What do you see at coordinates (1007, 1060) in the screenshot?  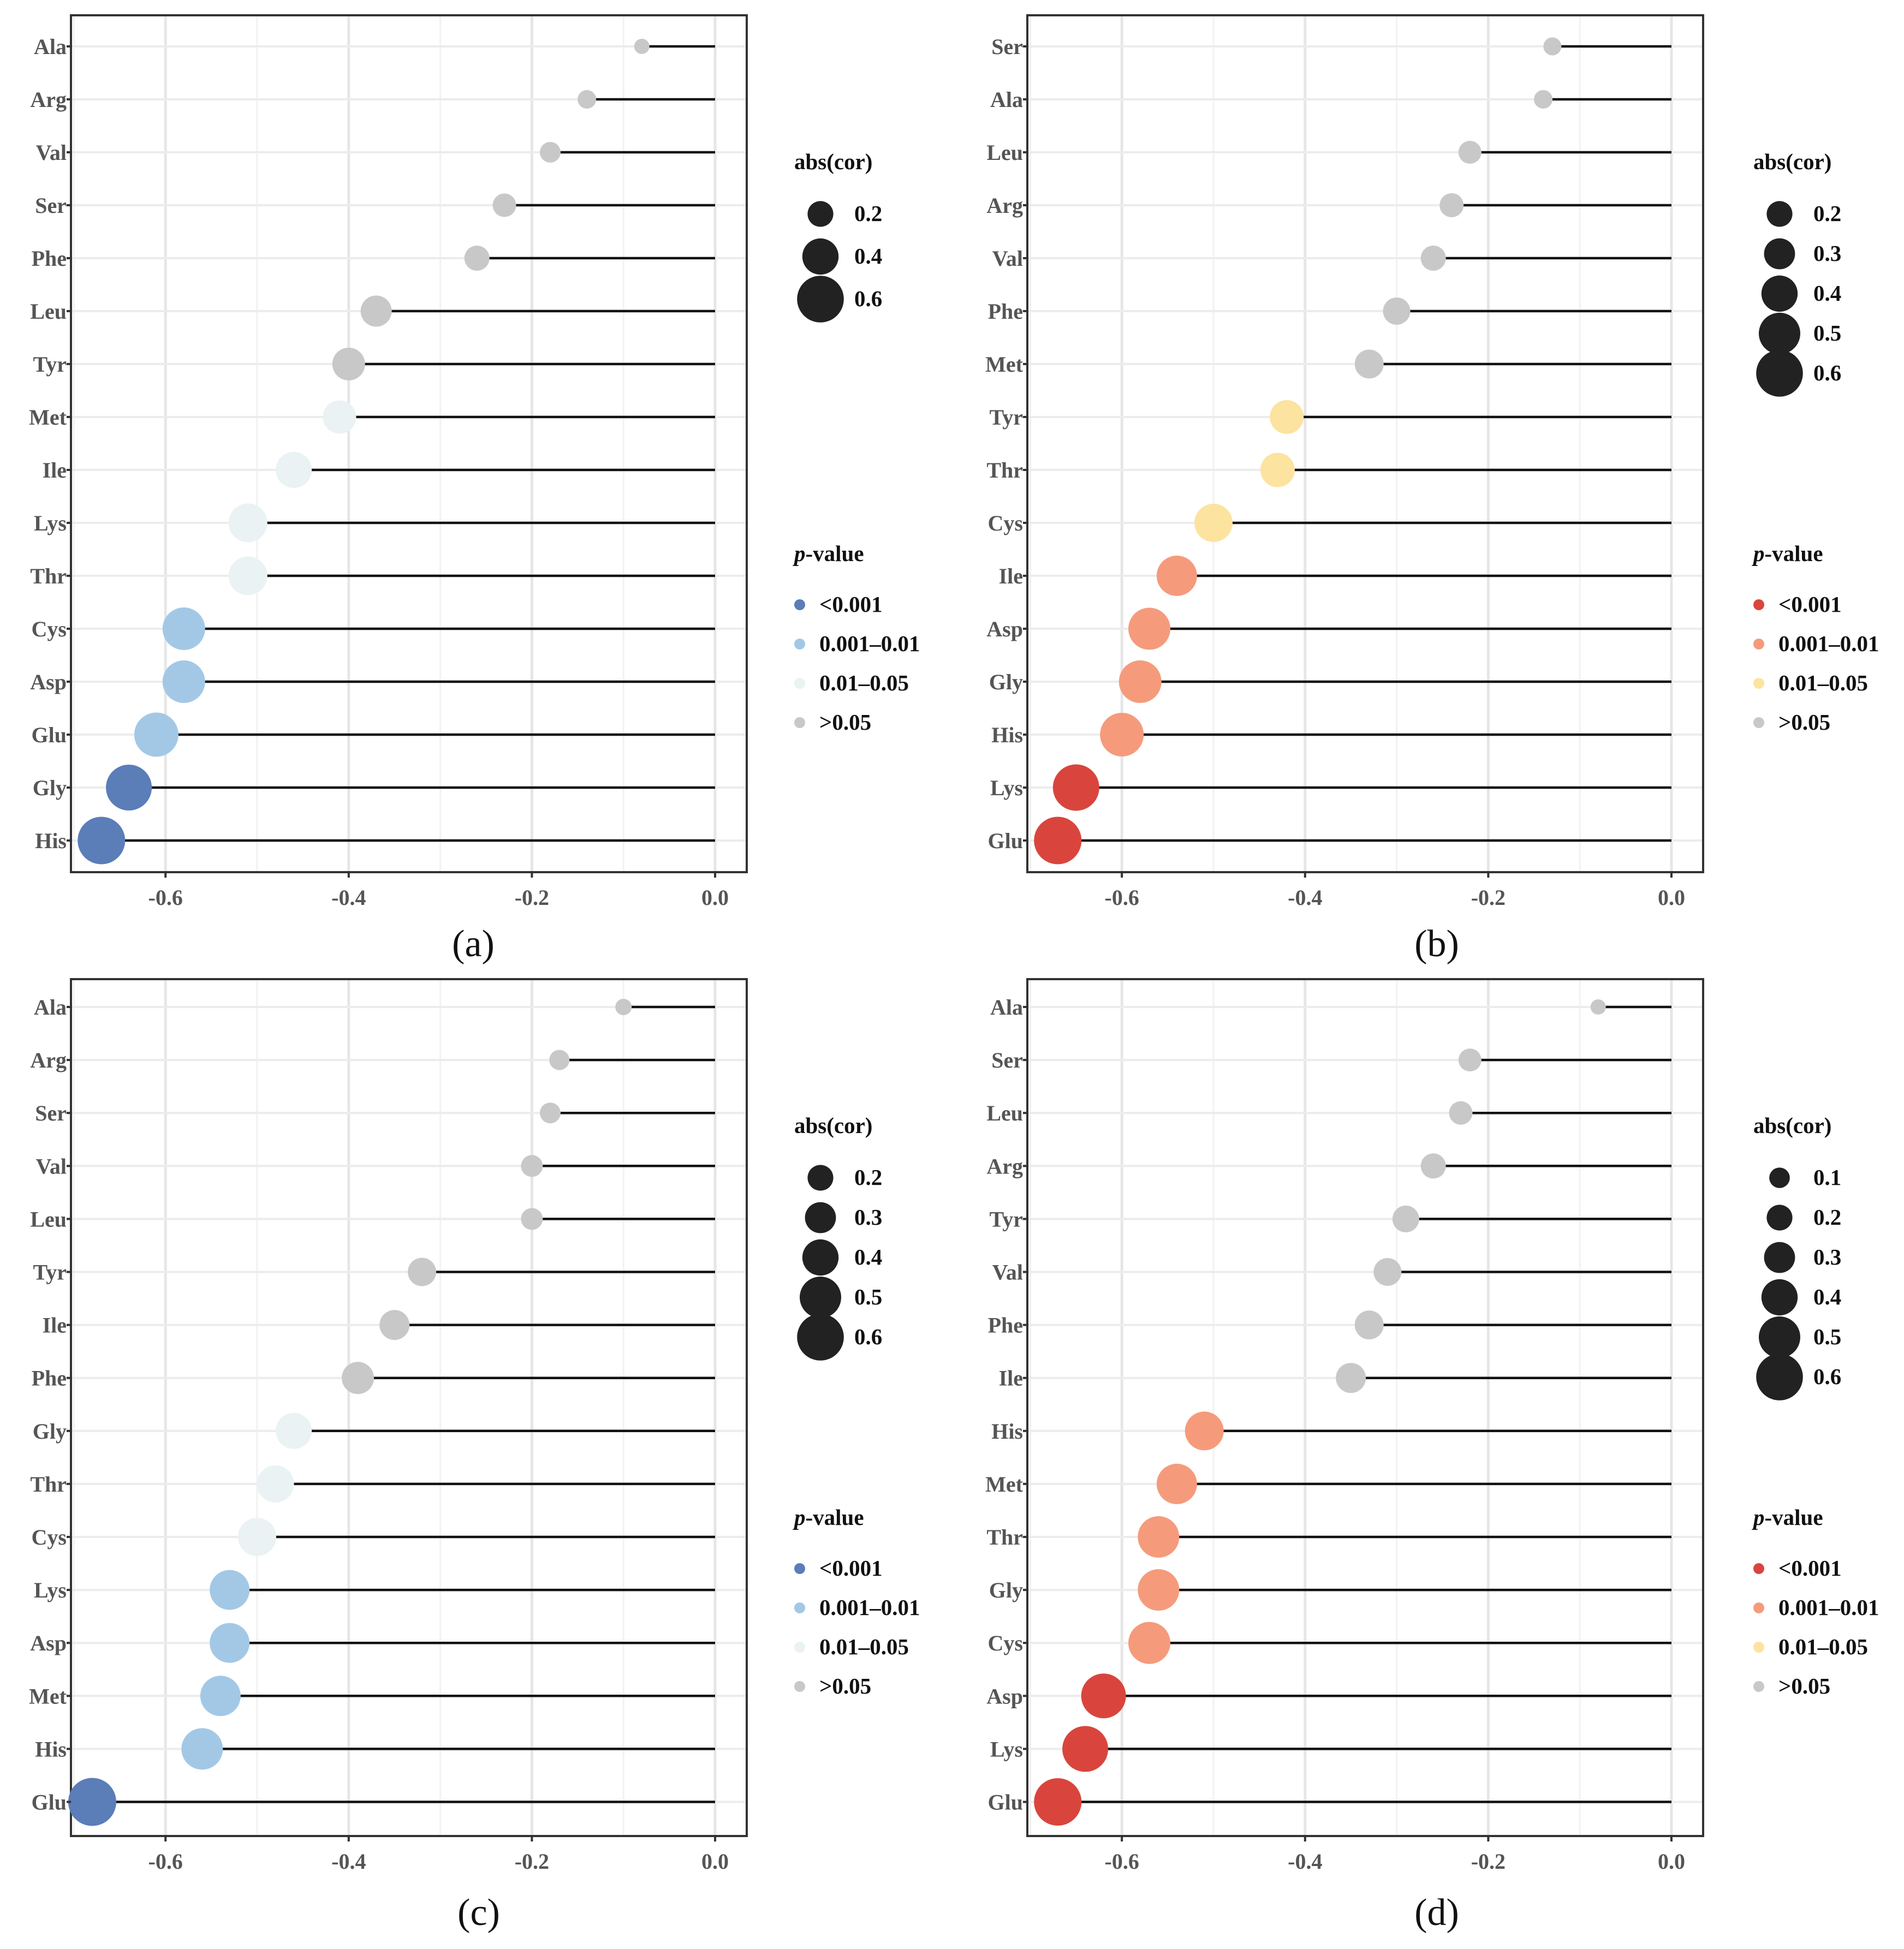 I see `y-tick-label: Ser` at bounding box center [1007, 1060].